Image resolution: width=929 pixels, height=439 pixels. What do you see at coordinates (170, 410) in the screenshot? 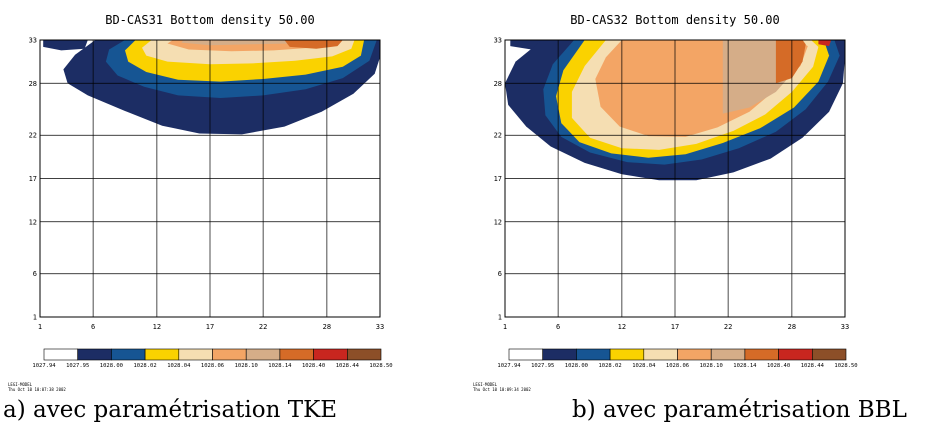
I see `figure-caption: a) avec paramétrisation TKE` at bounding box center [170, 410].